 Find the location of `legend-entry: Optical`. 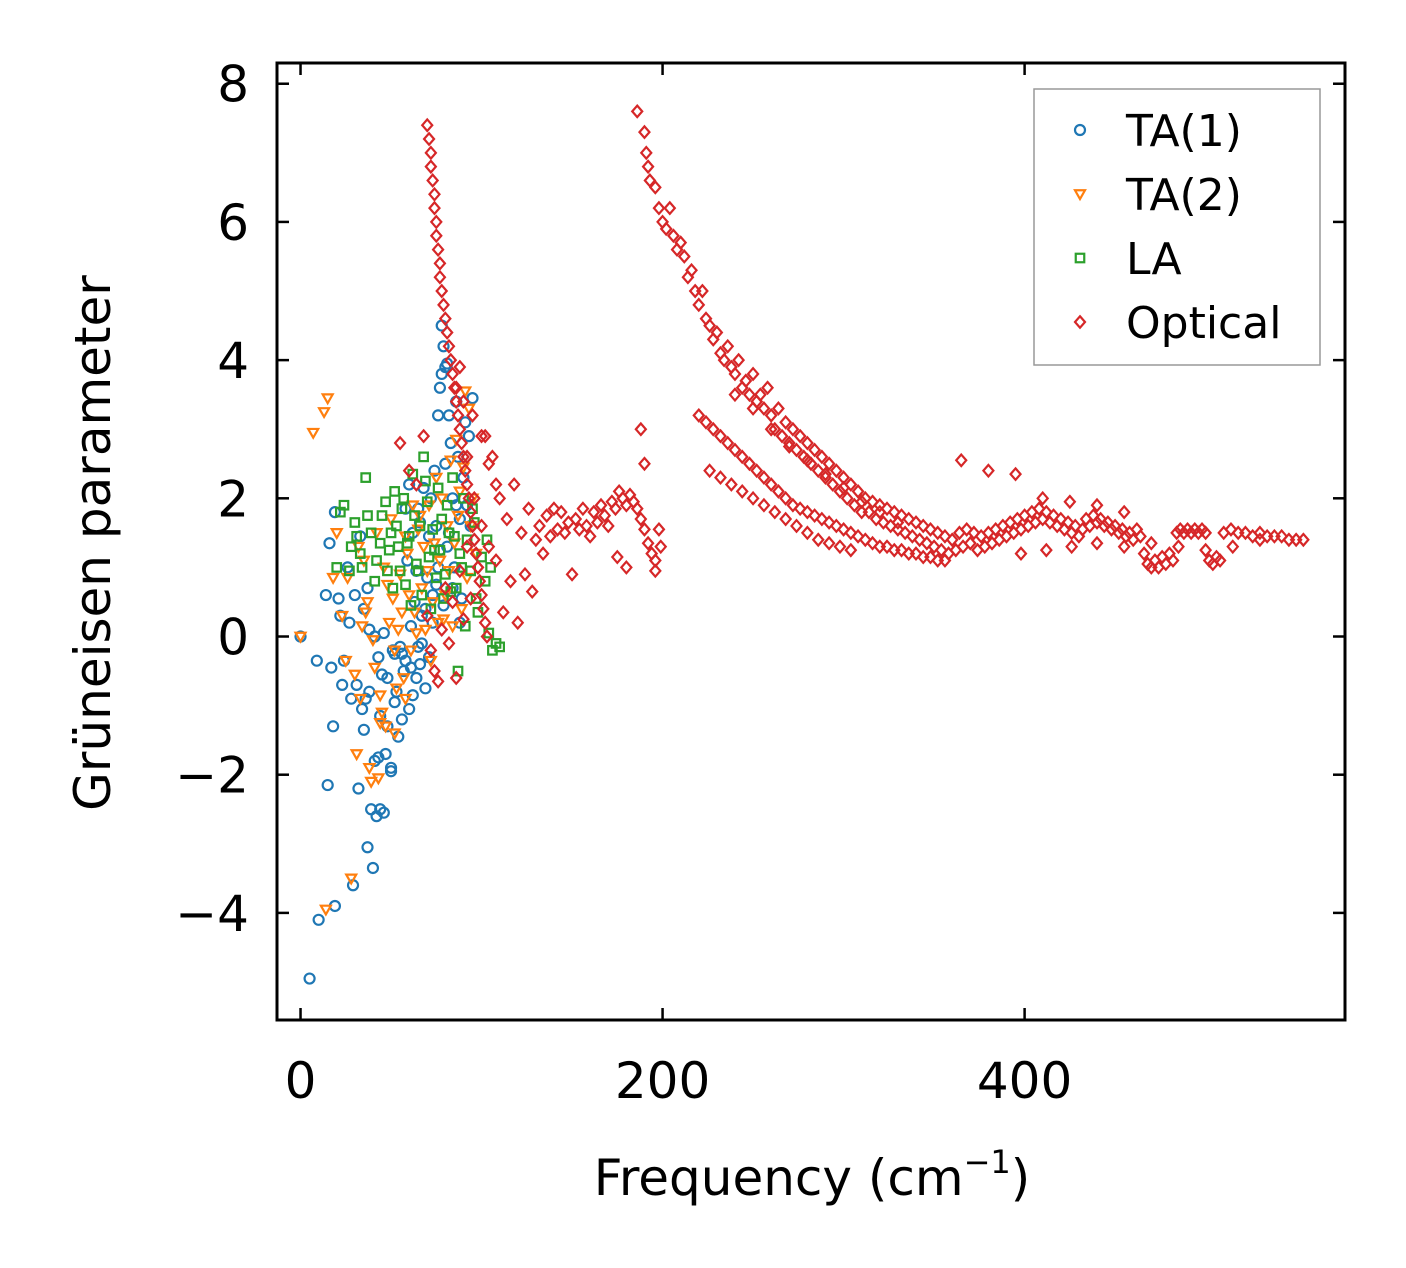

legend-entry: Optical is located at coordinates (1177, 323).